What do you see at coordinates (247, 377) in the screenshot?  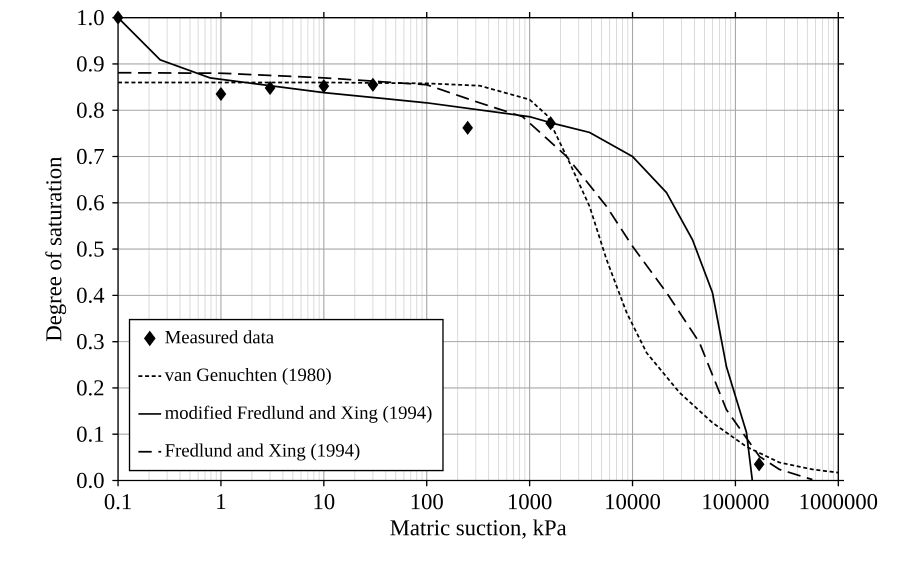 I see `legend-label: van Genuchten (1980)` at bounding box center [247, 377].